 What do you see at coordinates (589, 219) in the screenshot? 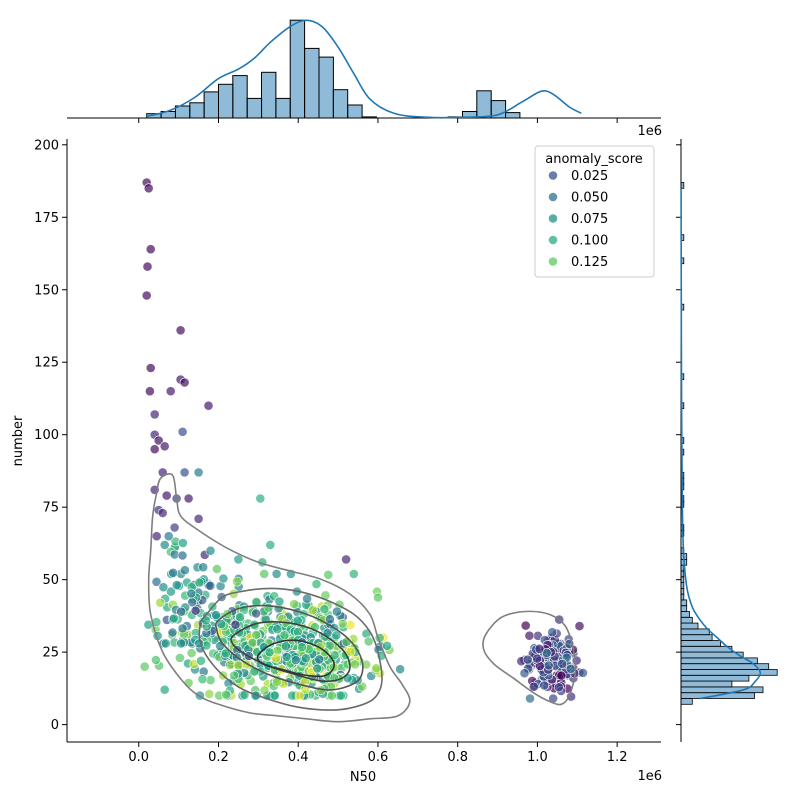
I see `legend-label: 0.075` at bounding box center [589, 219].